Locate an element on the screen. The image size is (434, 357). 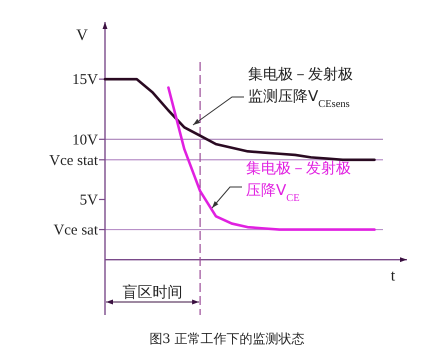
y-tick-label: 5V is located at coordinates (89, 200).